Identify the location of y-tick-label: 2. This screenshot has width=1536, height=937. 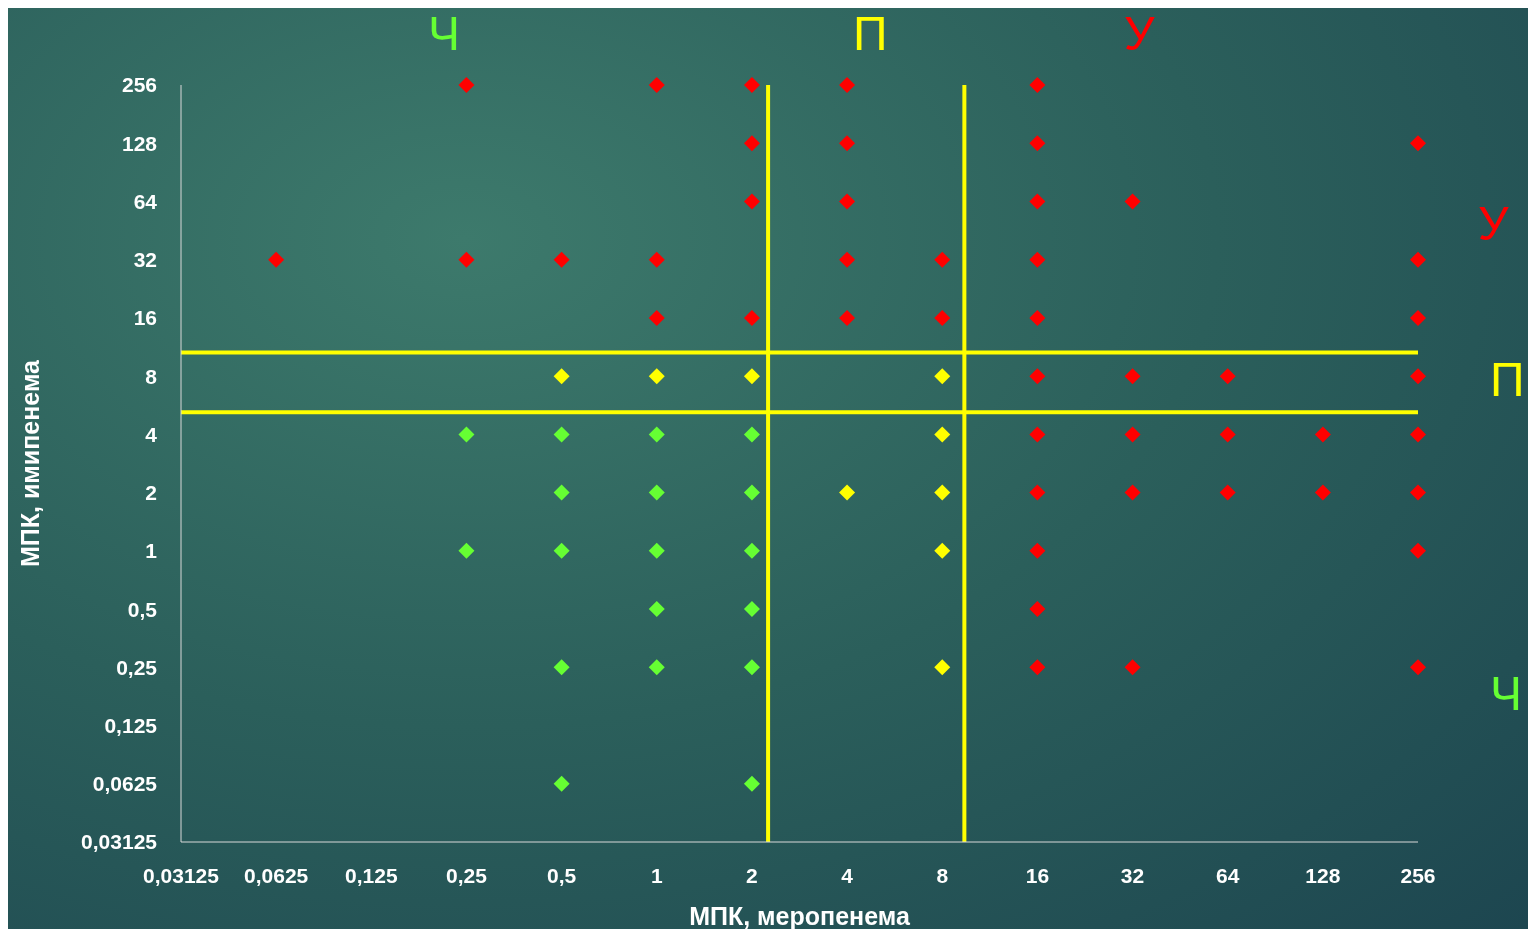
(151, 493).